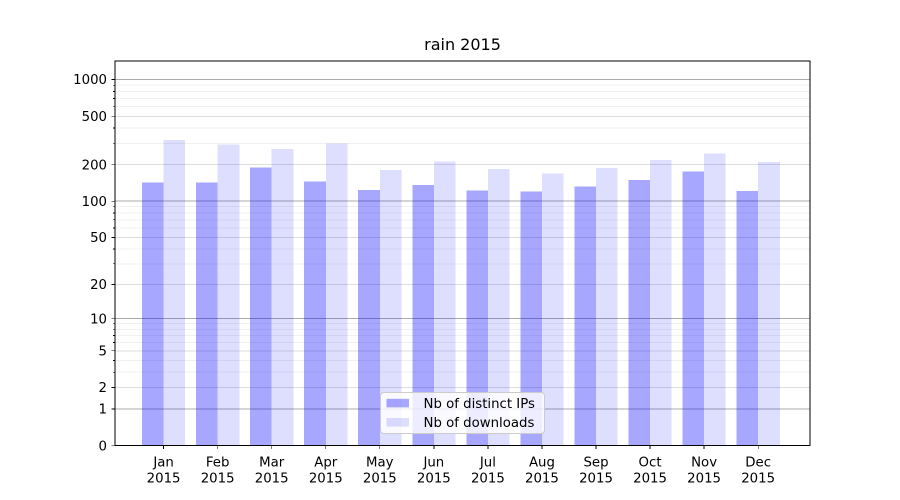 The width and height of the screenshot is (900, 500). I want to click on x-tick-label-may: May, so click(380, 463).